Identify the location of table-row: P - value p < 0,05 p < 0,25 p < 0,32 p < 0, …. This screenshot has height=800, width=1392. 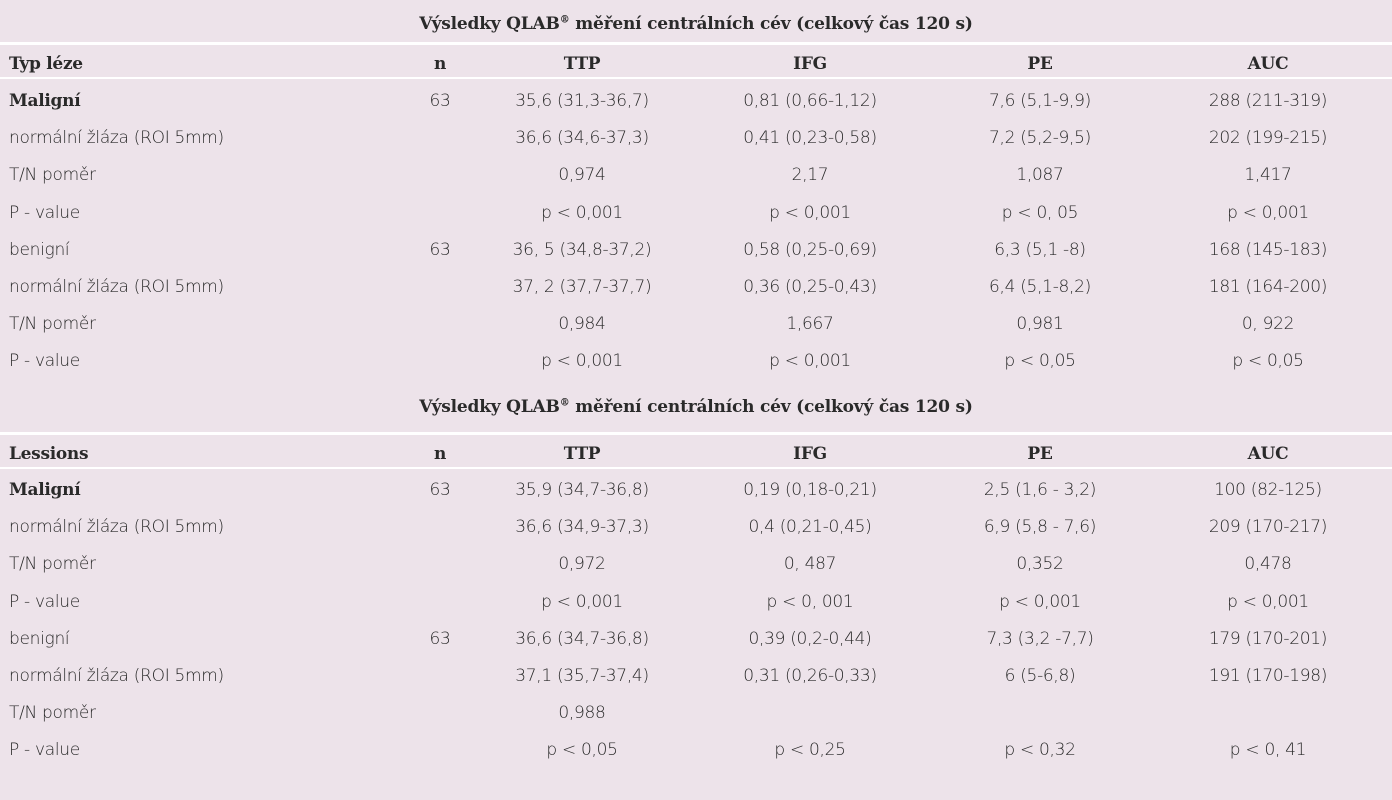
(696, 750).